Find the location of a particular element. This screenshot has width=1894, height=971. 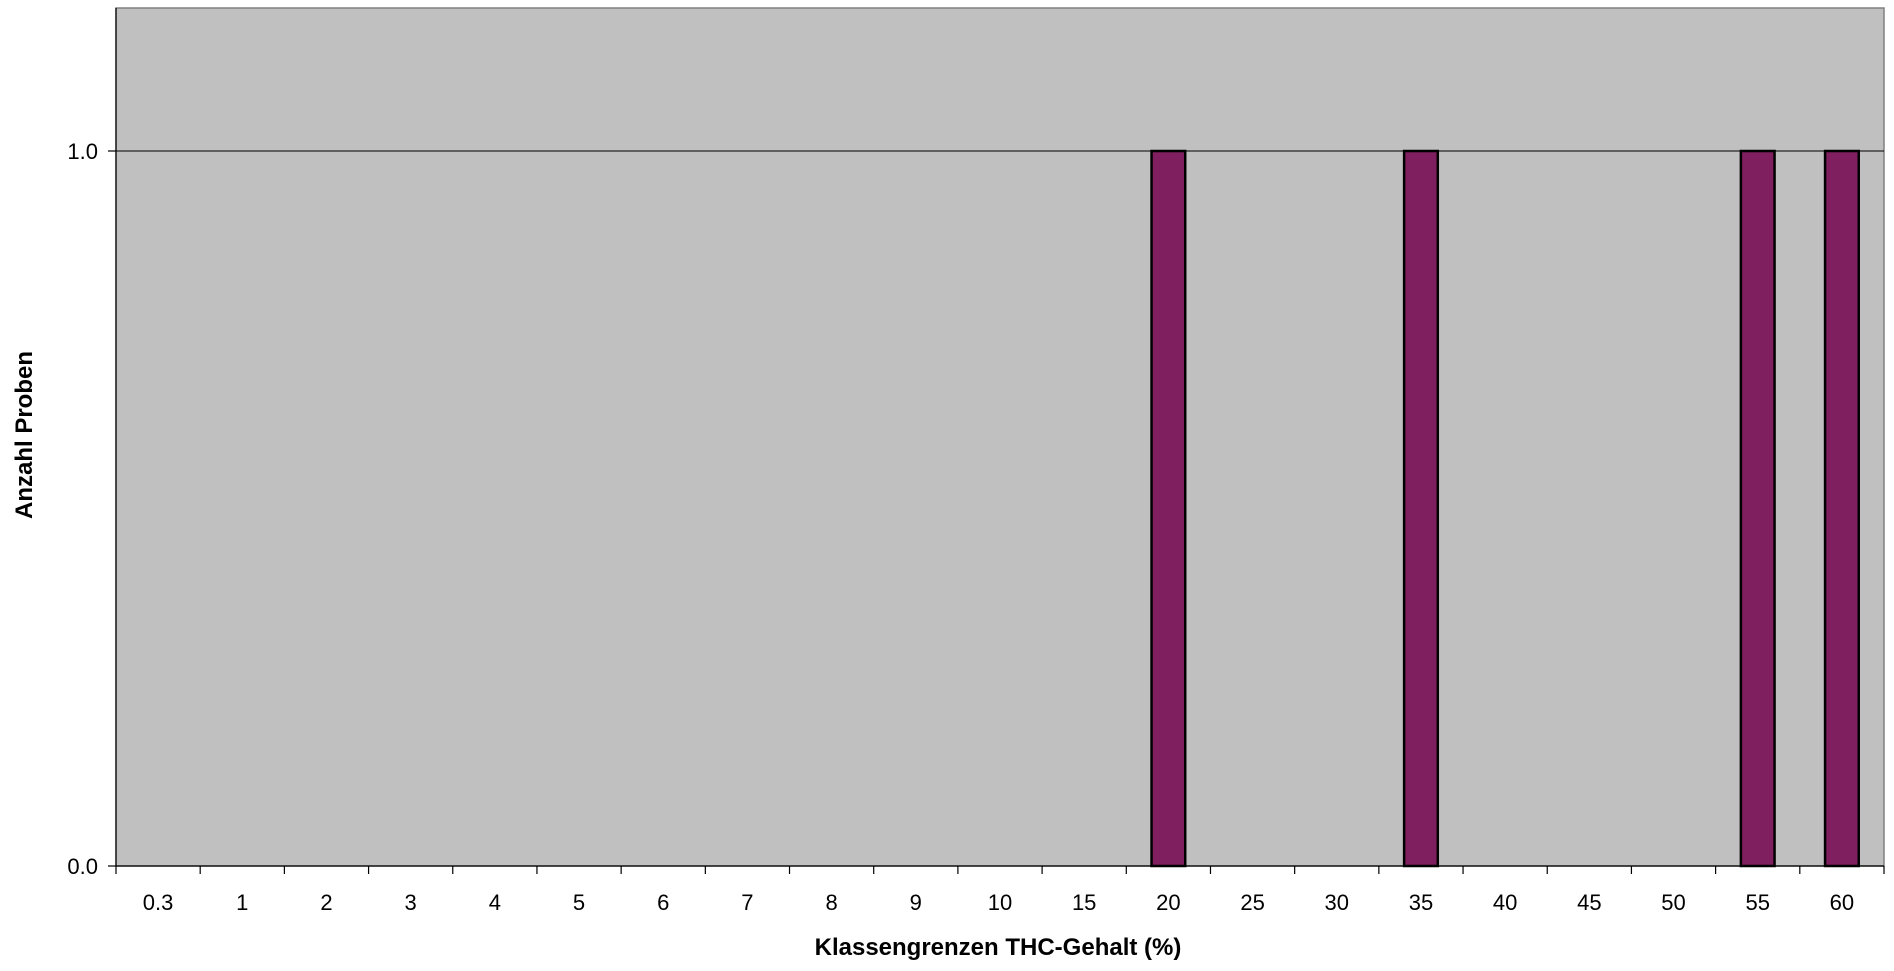

x-tick-label: 2 is located at coordinates (326, 902).